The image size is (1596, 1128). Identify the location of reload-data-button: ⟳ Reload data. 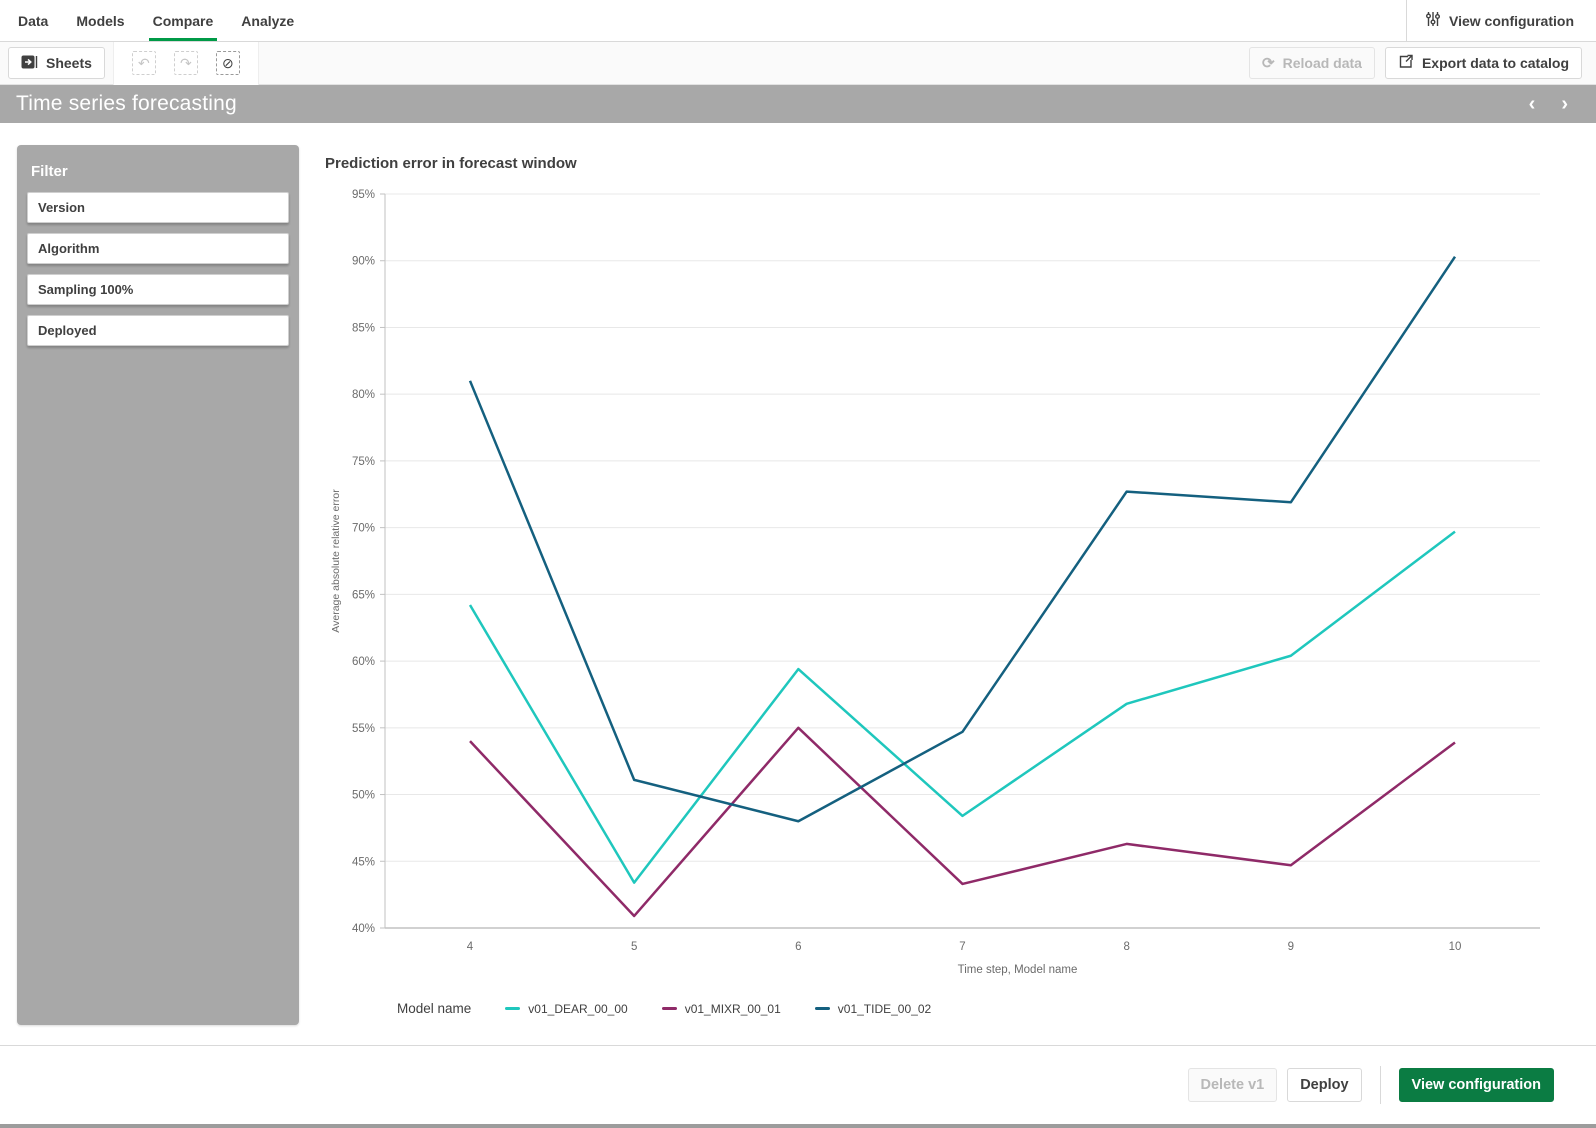
(1312, 63).